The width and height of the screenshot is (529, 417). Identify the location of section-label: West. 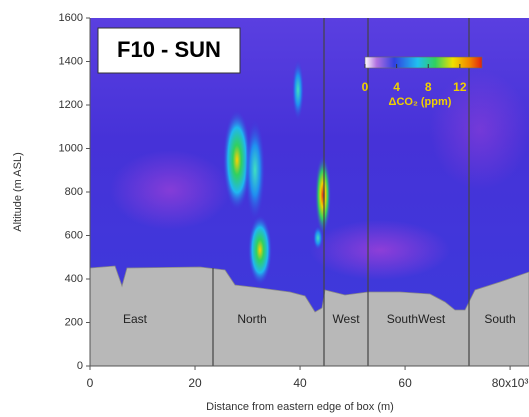
(346, 319).